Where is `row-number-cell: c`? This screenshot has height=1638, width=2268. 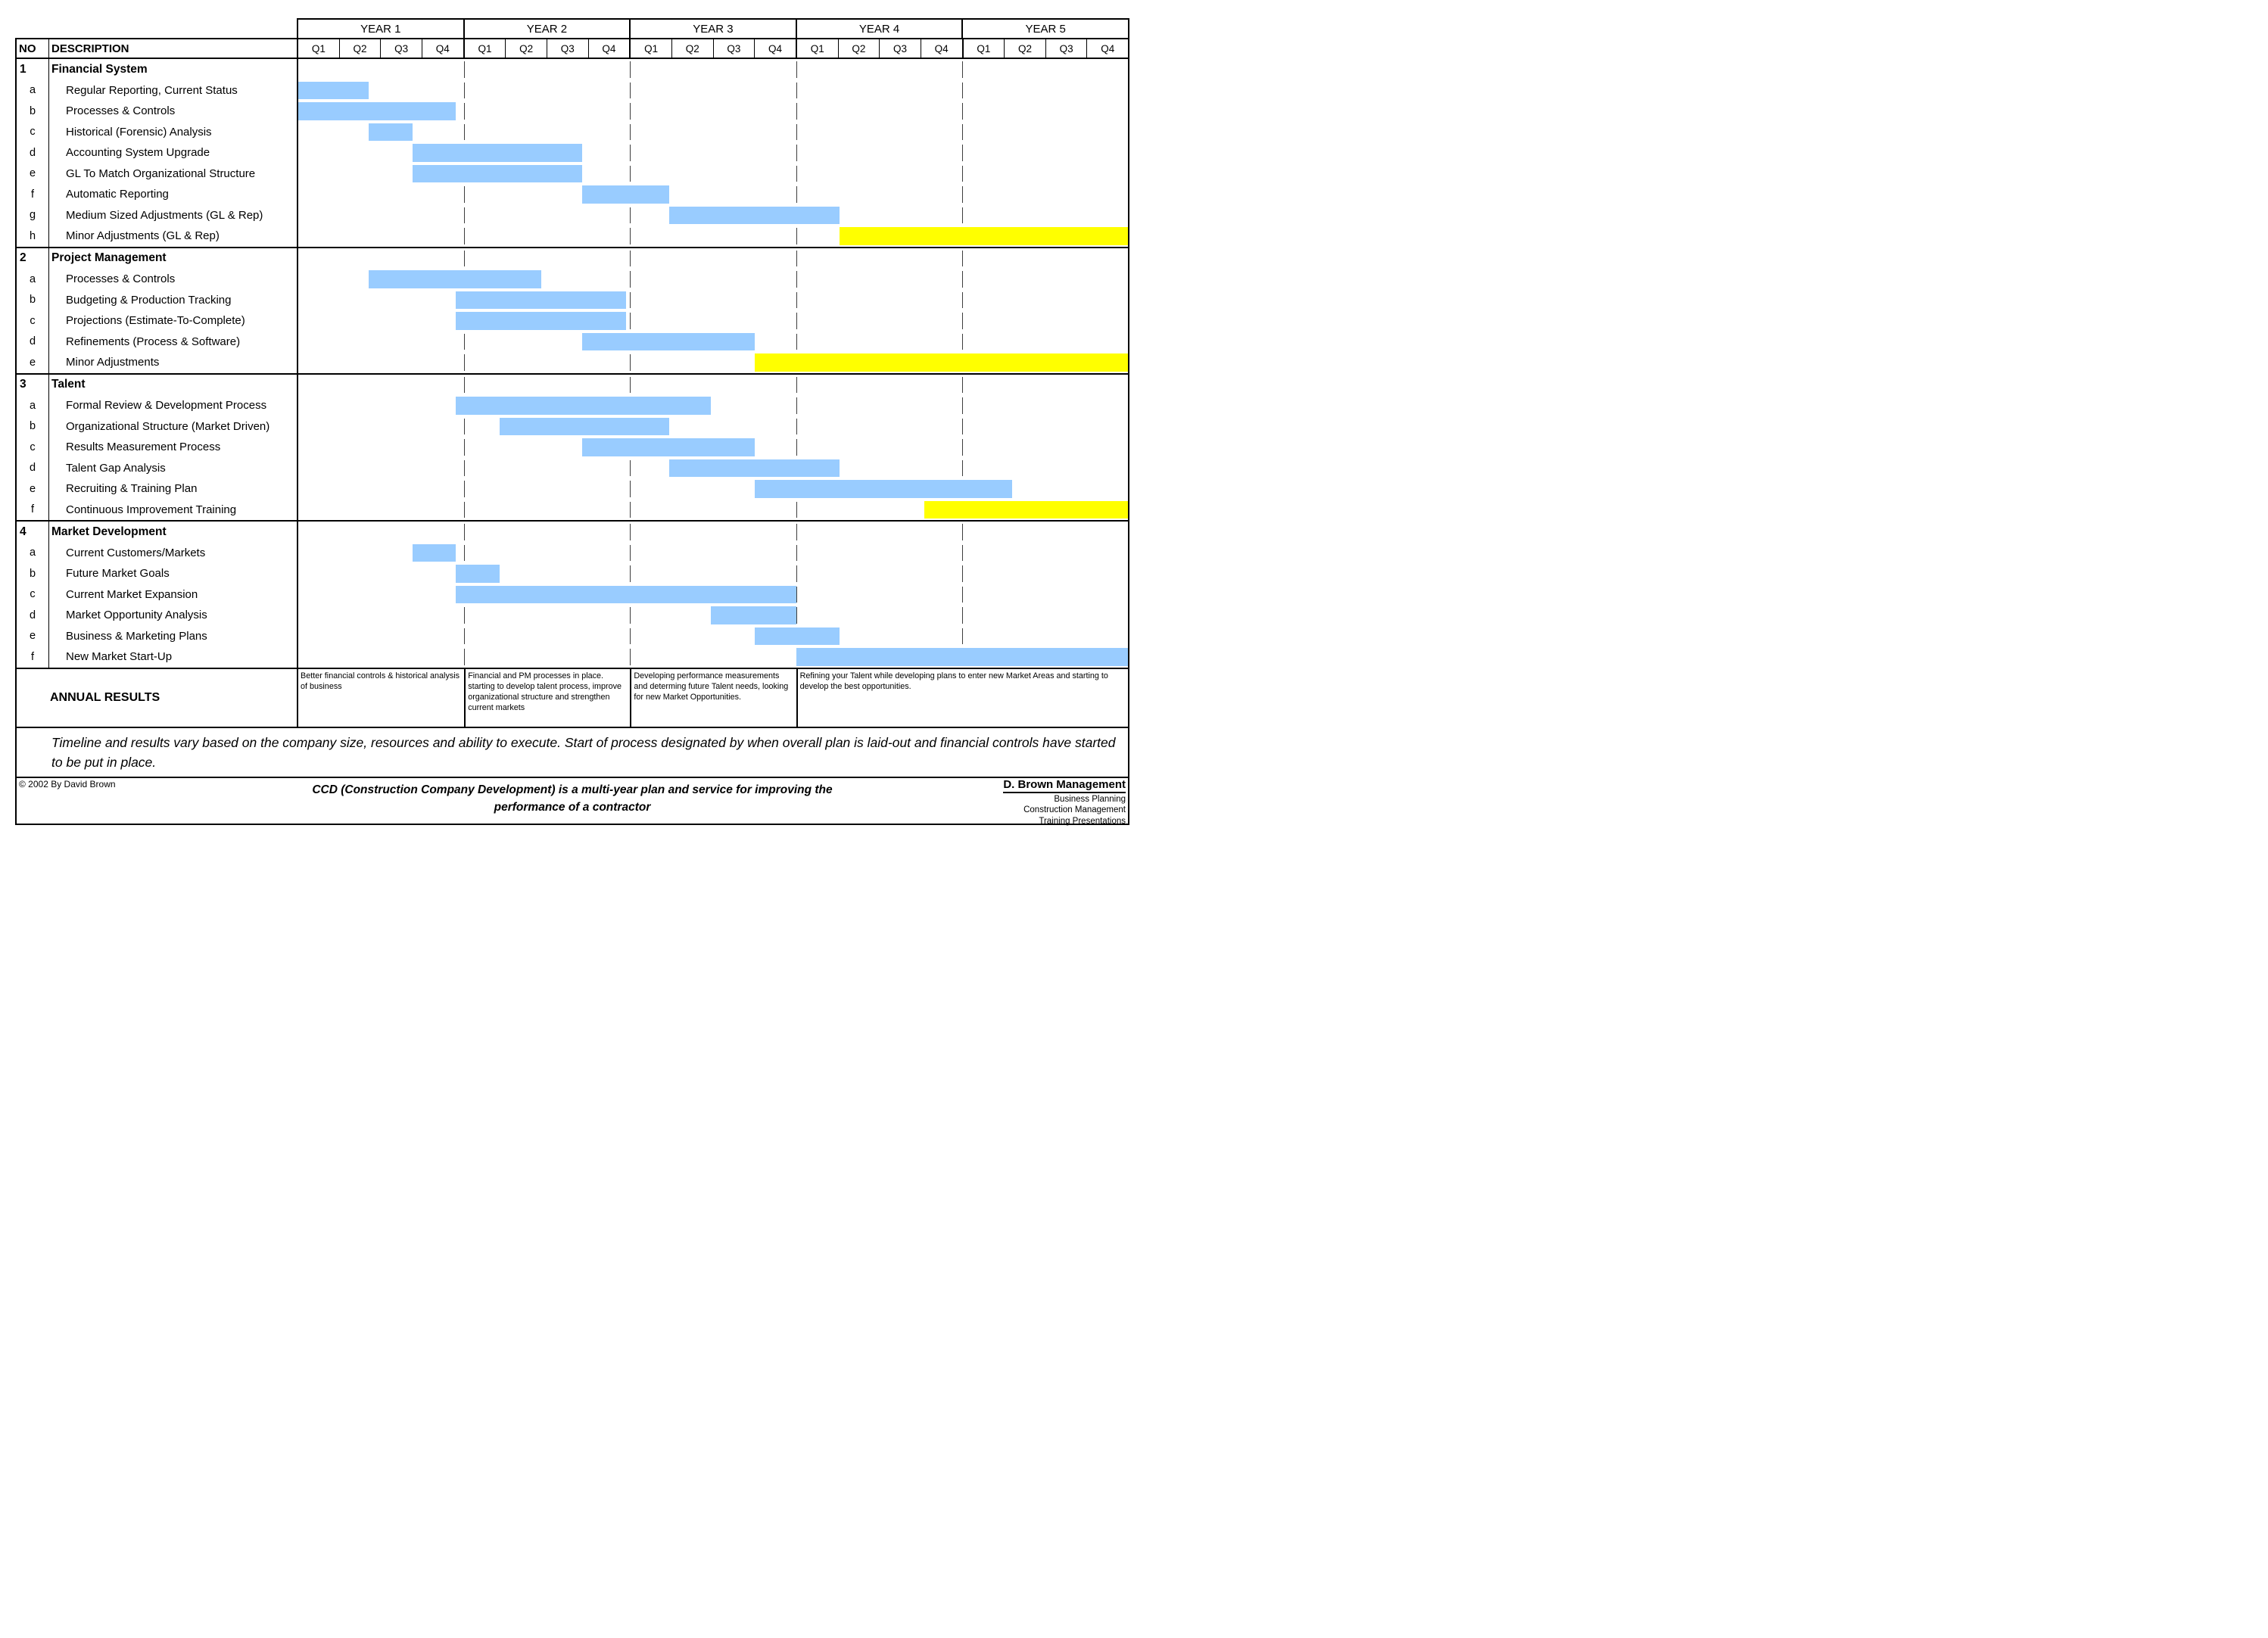 row-number-cell: c is located at coordinates (33, 131).